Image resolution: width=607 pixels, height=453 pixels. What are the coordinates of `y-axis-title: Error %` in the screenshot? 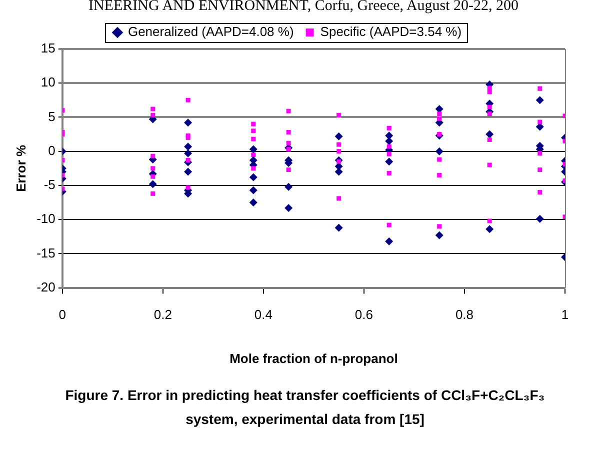 It's located at (20, 168).